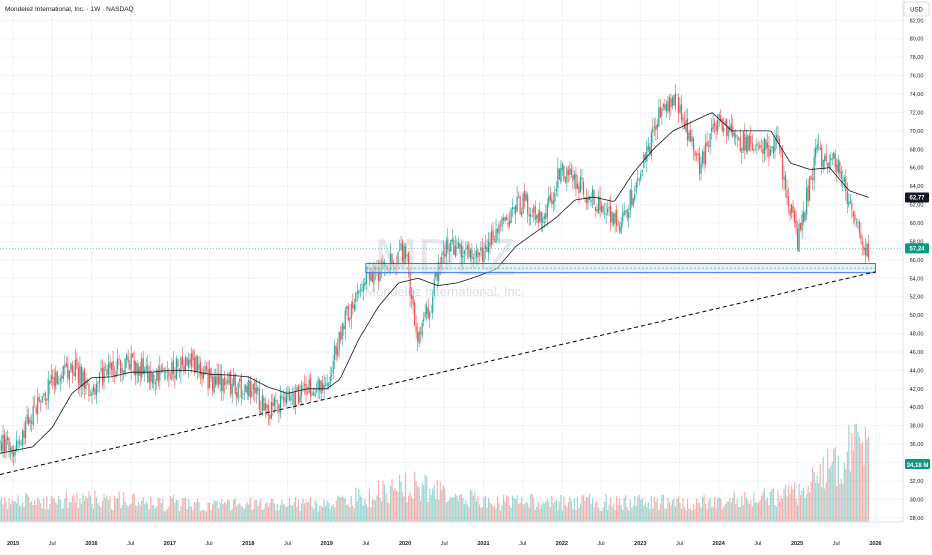  I want to click on currency-button: USD, so click(916, 9).